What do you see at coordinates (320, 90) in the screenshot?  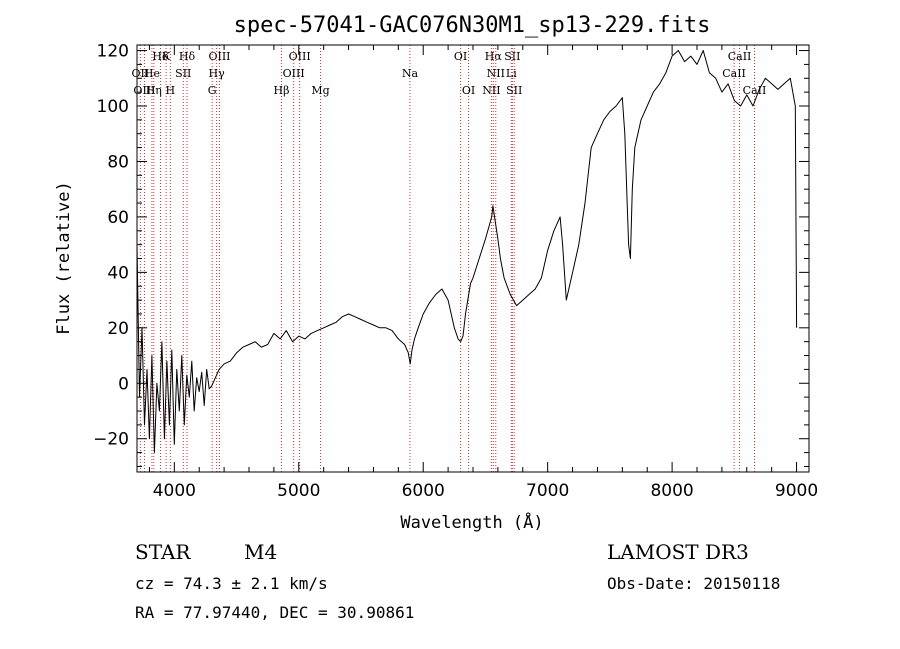 I see `line-label: Mg` at bounding box center [320, 90].